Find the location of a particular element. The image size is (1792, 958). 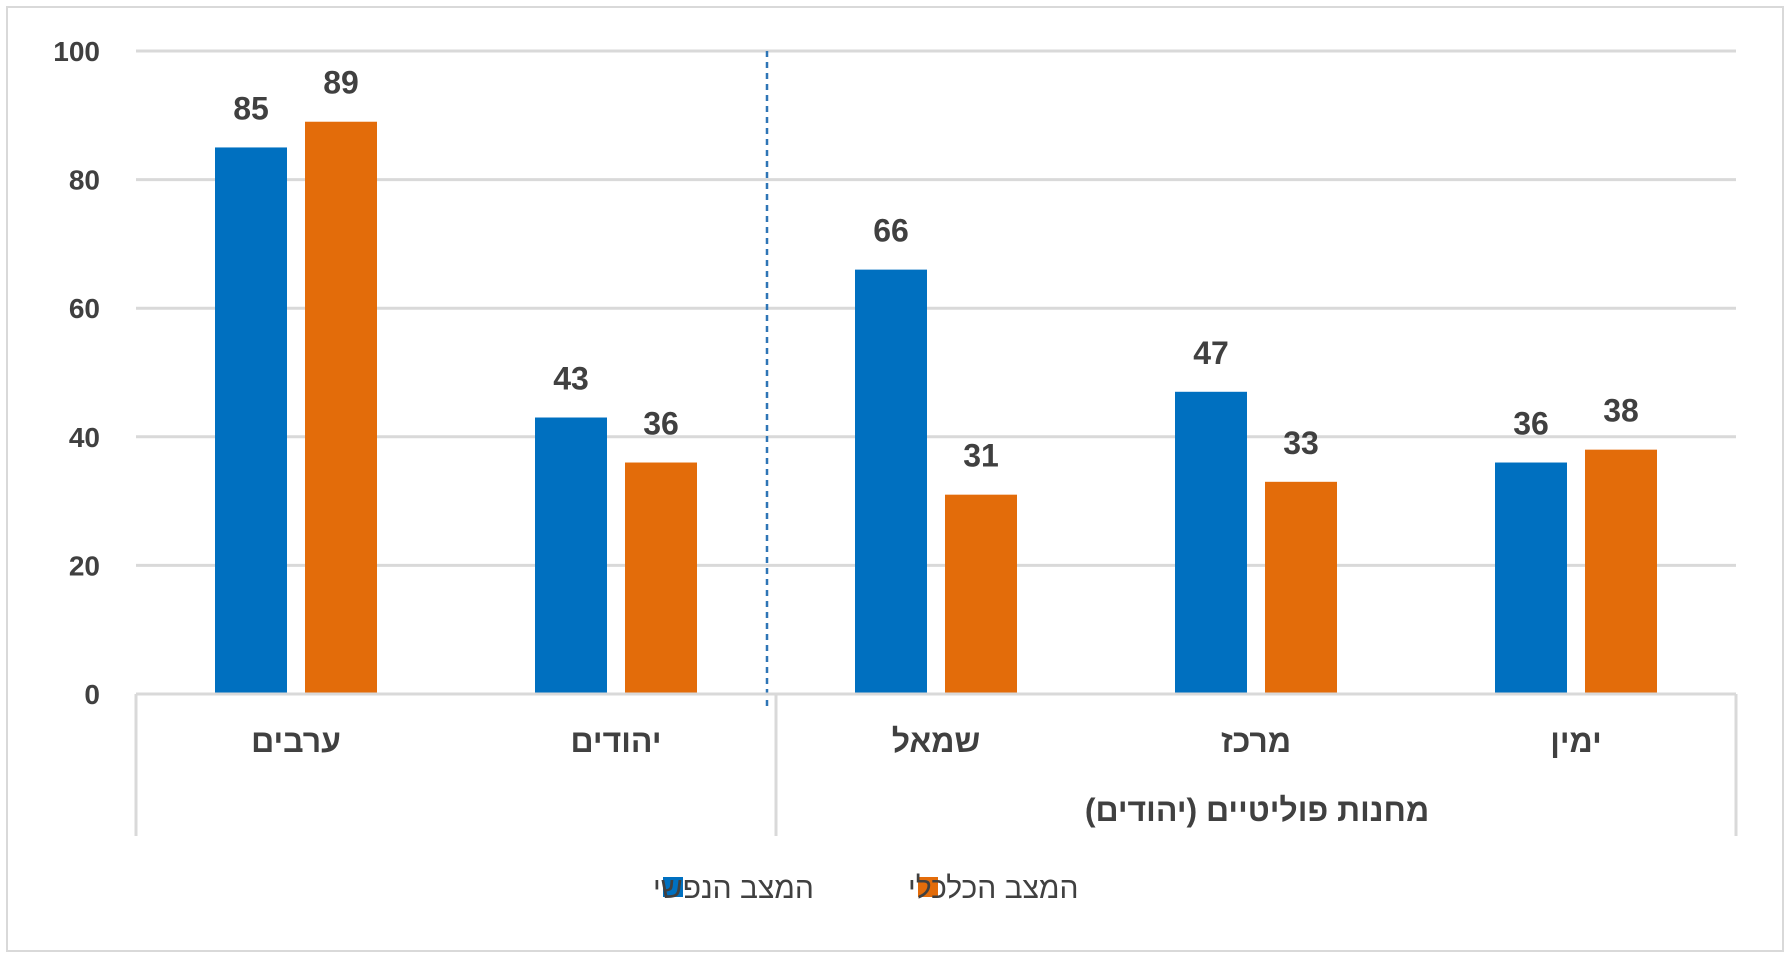

x-tick-label: יהודים is located at coordinates (616, 741).